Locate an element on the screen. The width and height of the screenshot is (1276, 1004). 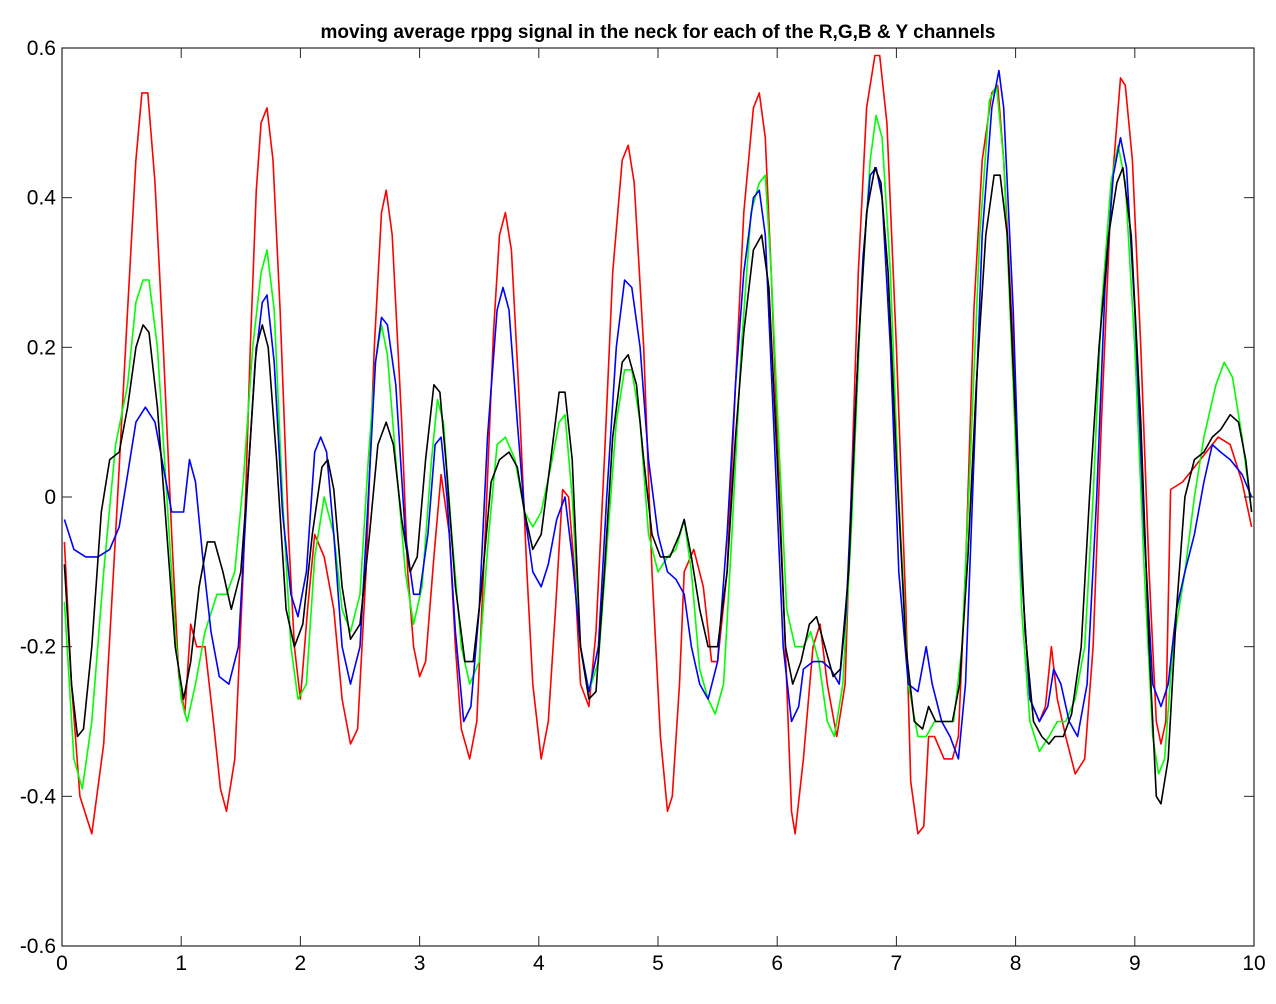
y-tick-label: -0.6 is located at coordinates (38, 946).